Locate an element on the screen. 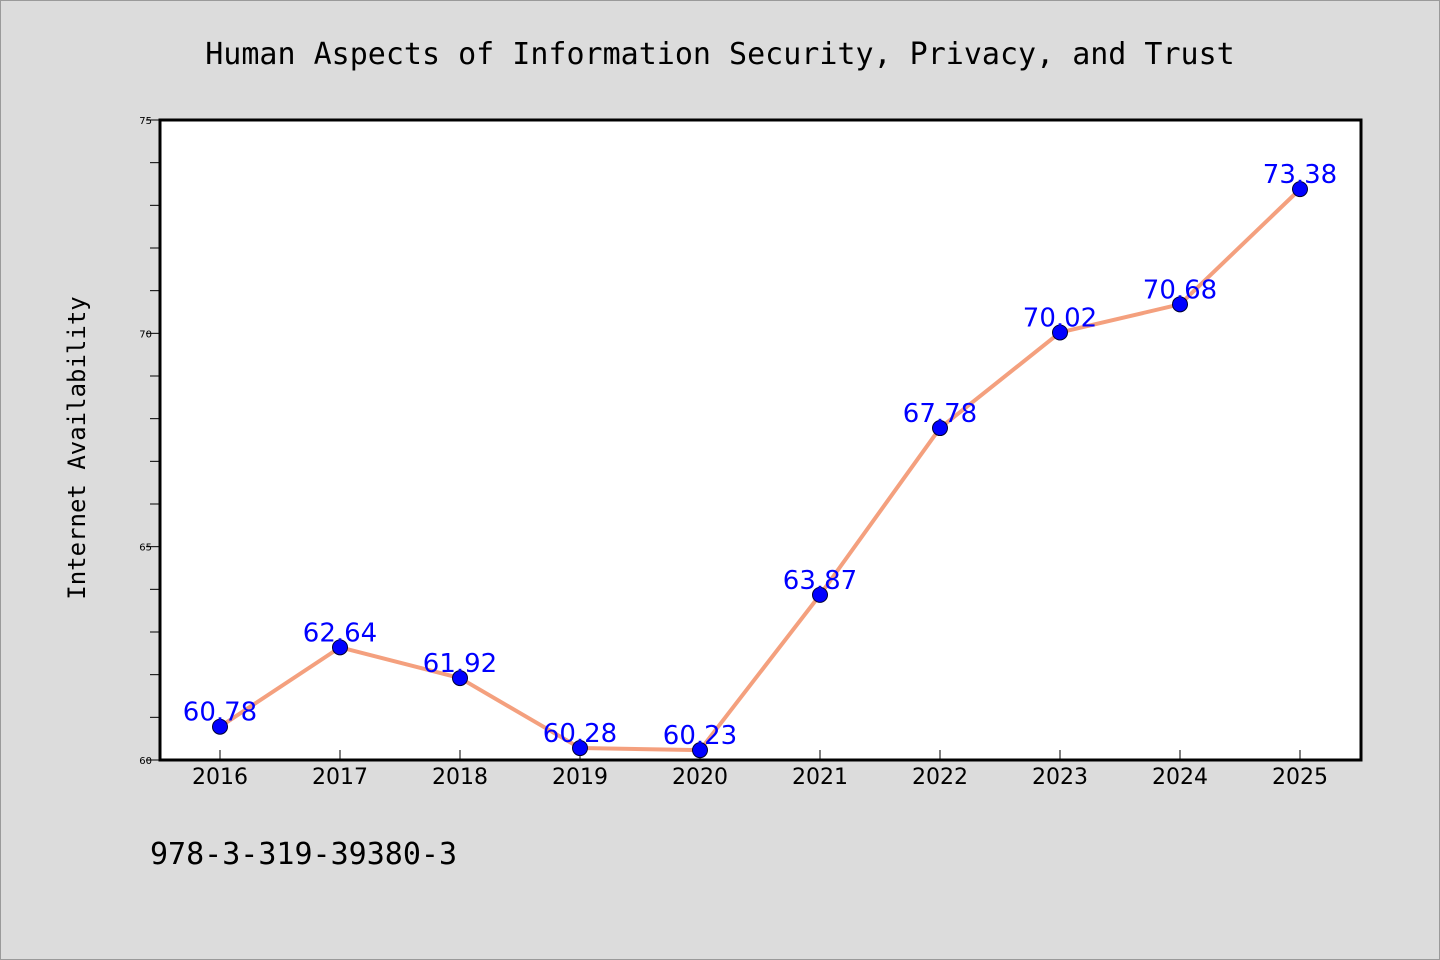 Image resolution: width=1440 pixels, height=960 pixels. data-label: 73.38 is located at coordinates (1300, 175).